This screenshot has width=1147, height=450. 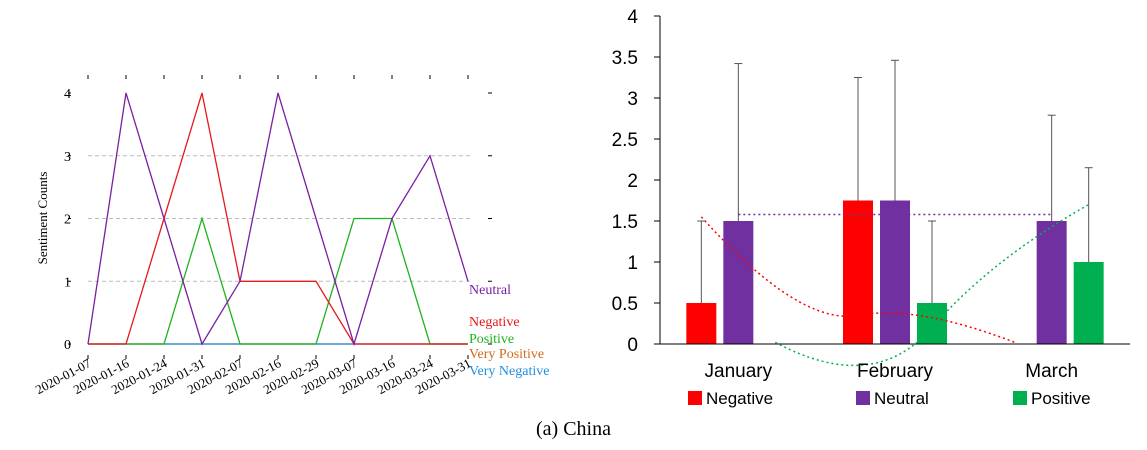 What do you see at coordinates (625, 140) in the screenshot?
I see `y-tick-label: 2.5` at bounding box center [625, 140].